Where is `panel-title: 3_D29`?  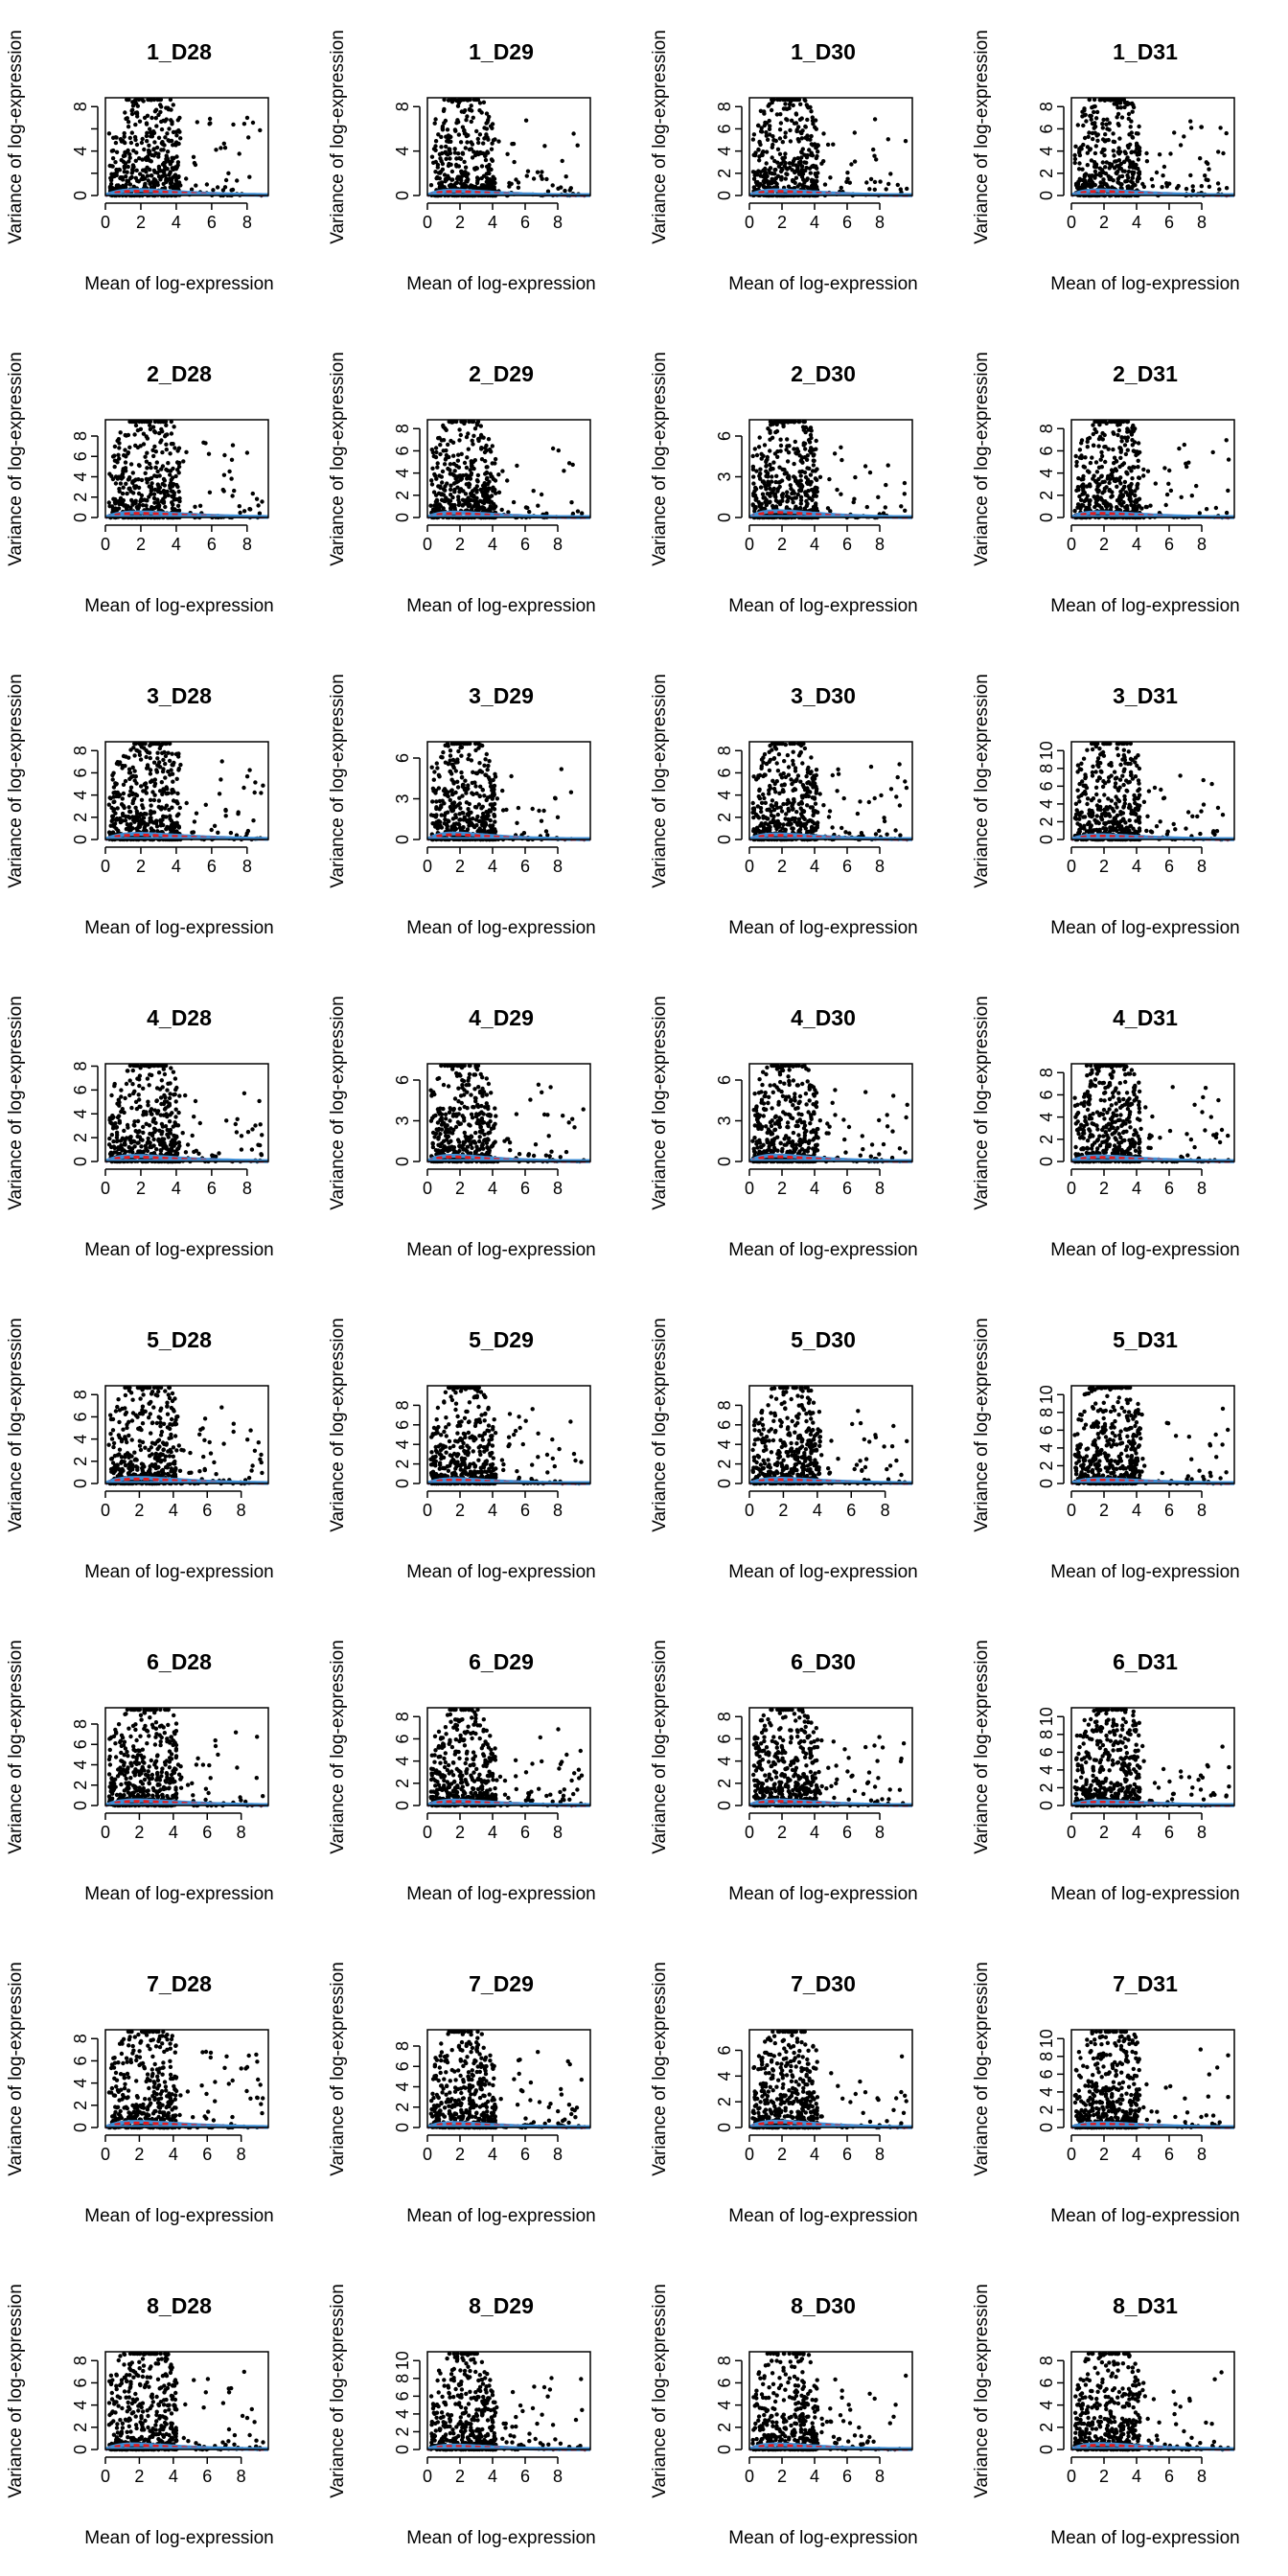
panel-title: 3_D29 is located at coordinates (502, 695).